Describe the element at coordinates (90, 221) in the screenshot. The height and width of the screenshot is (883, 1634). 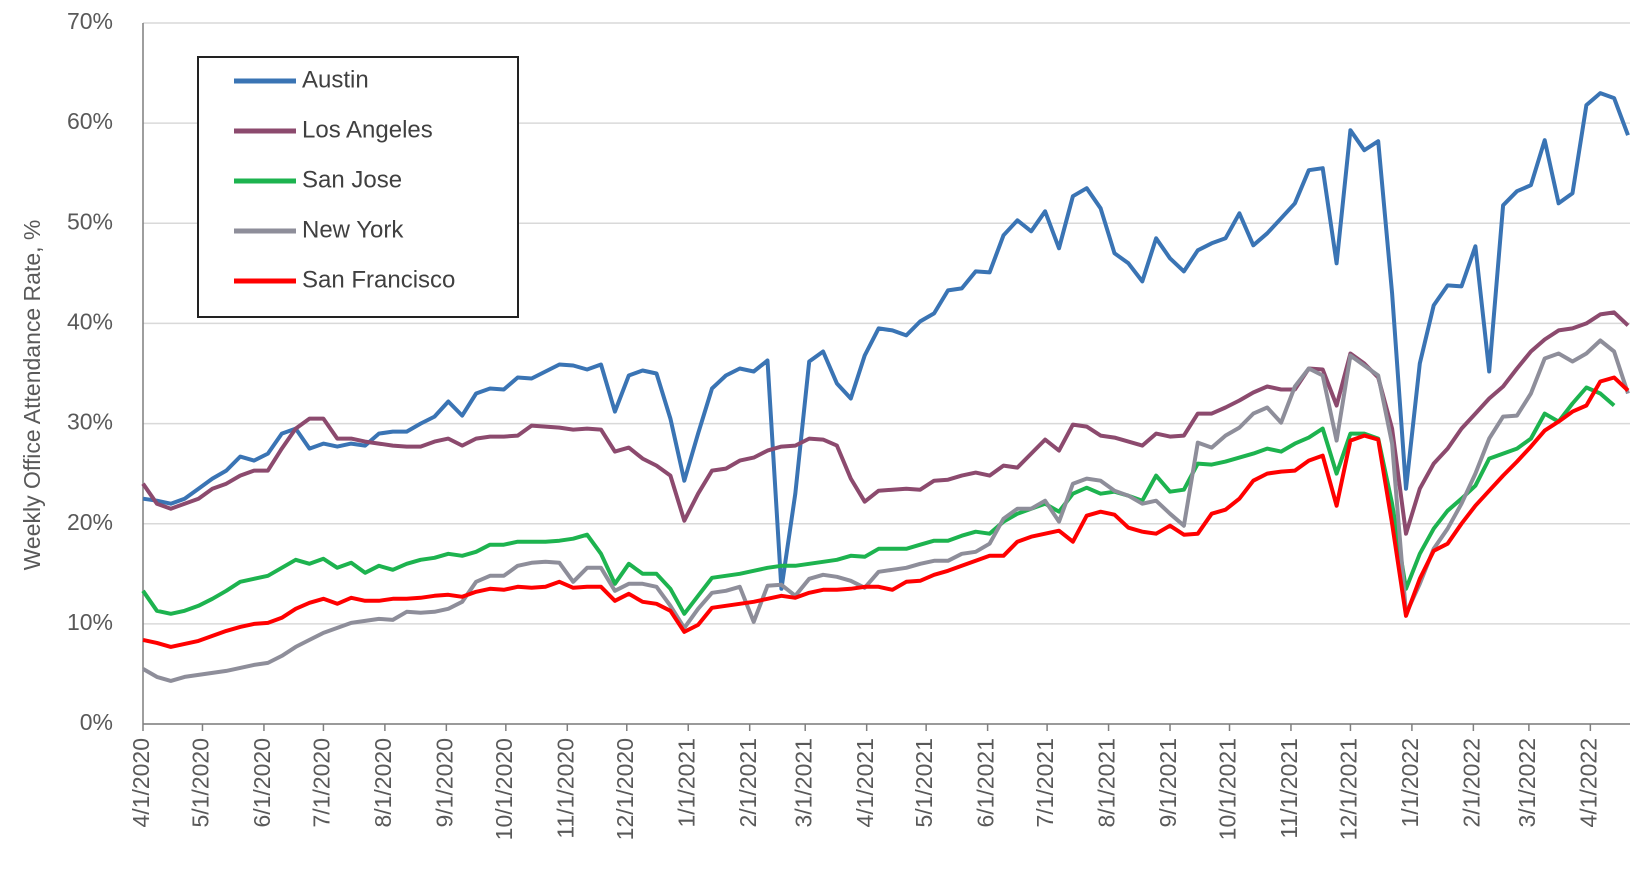
I see `y-tick-label: 50%` at that location.